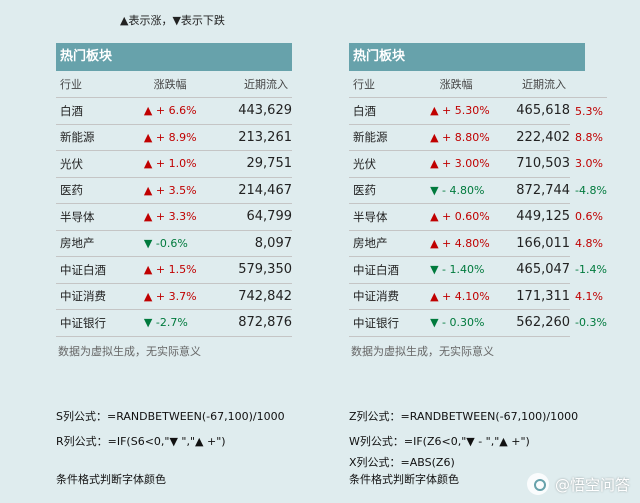  Describe the element at coordinates (95, 111) in the screenshot. I see `industry-name: 白酒` at that location.